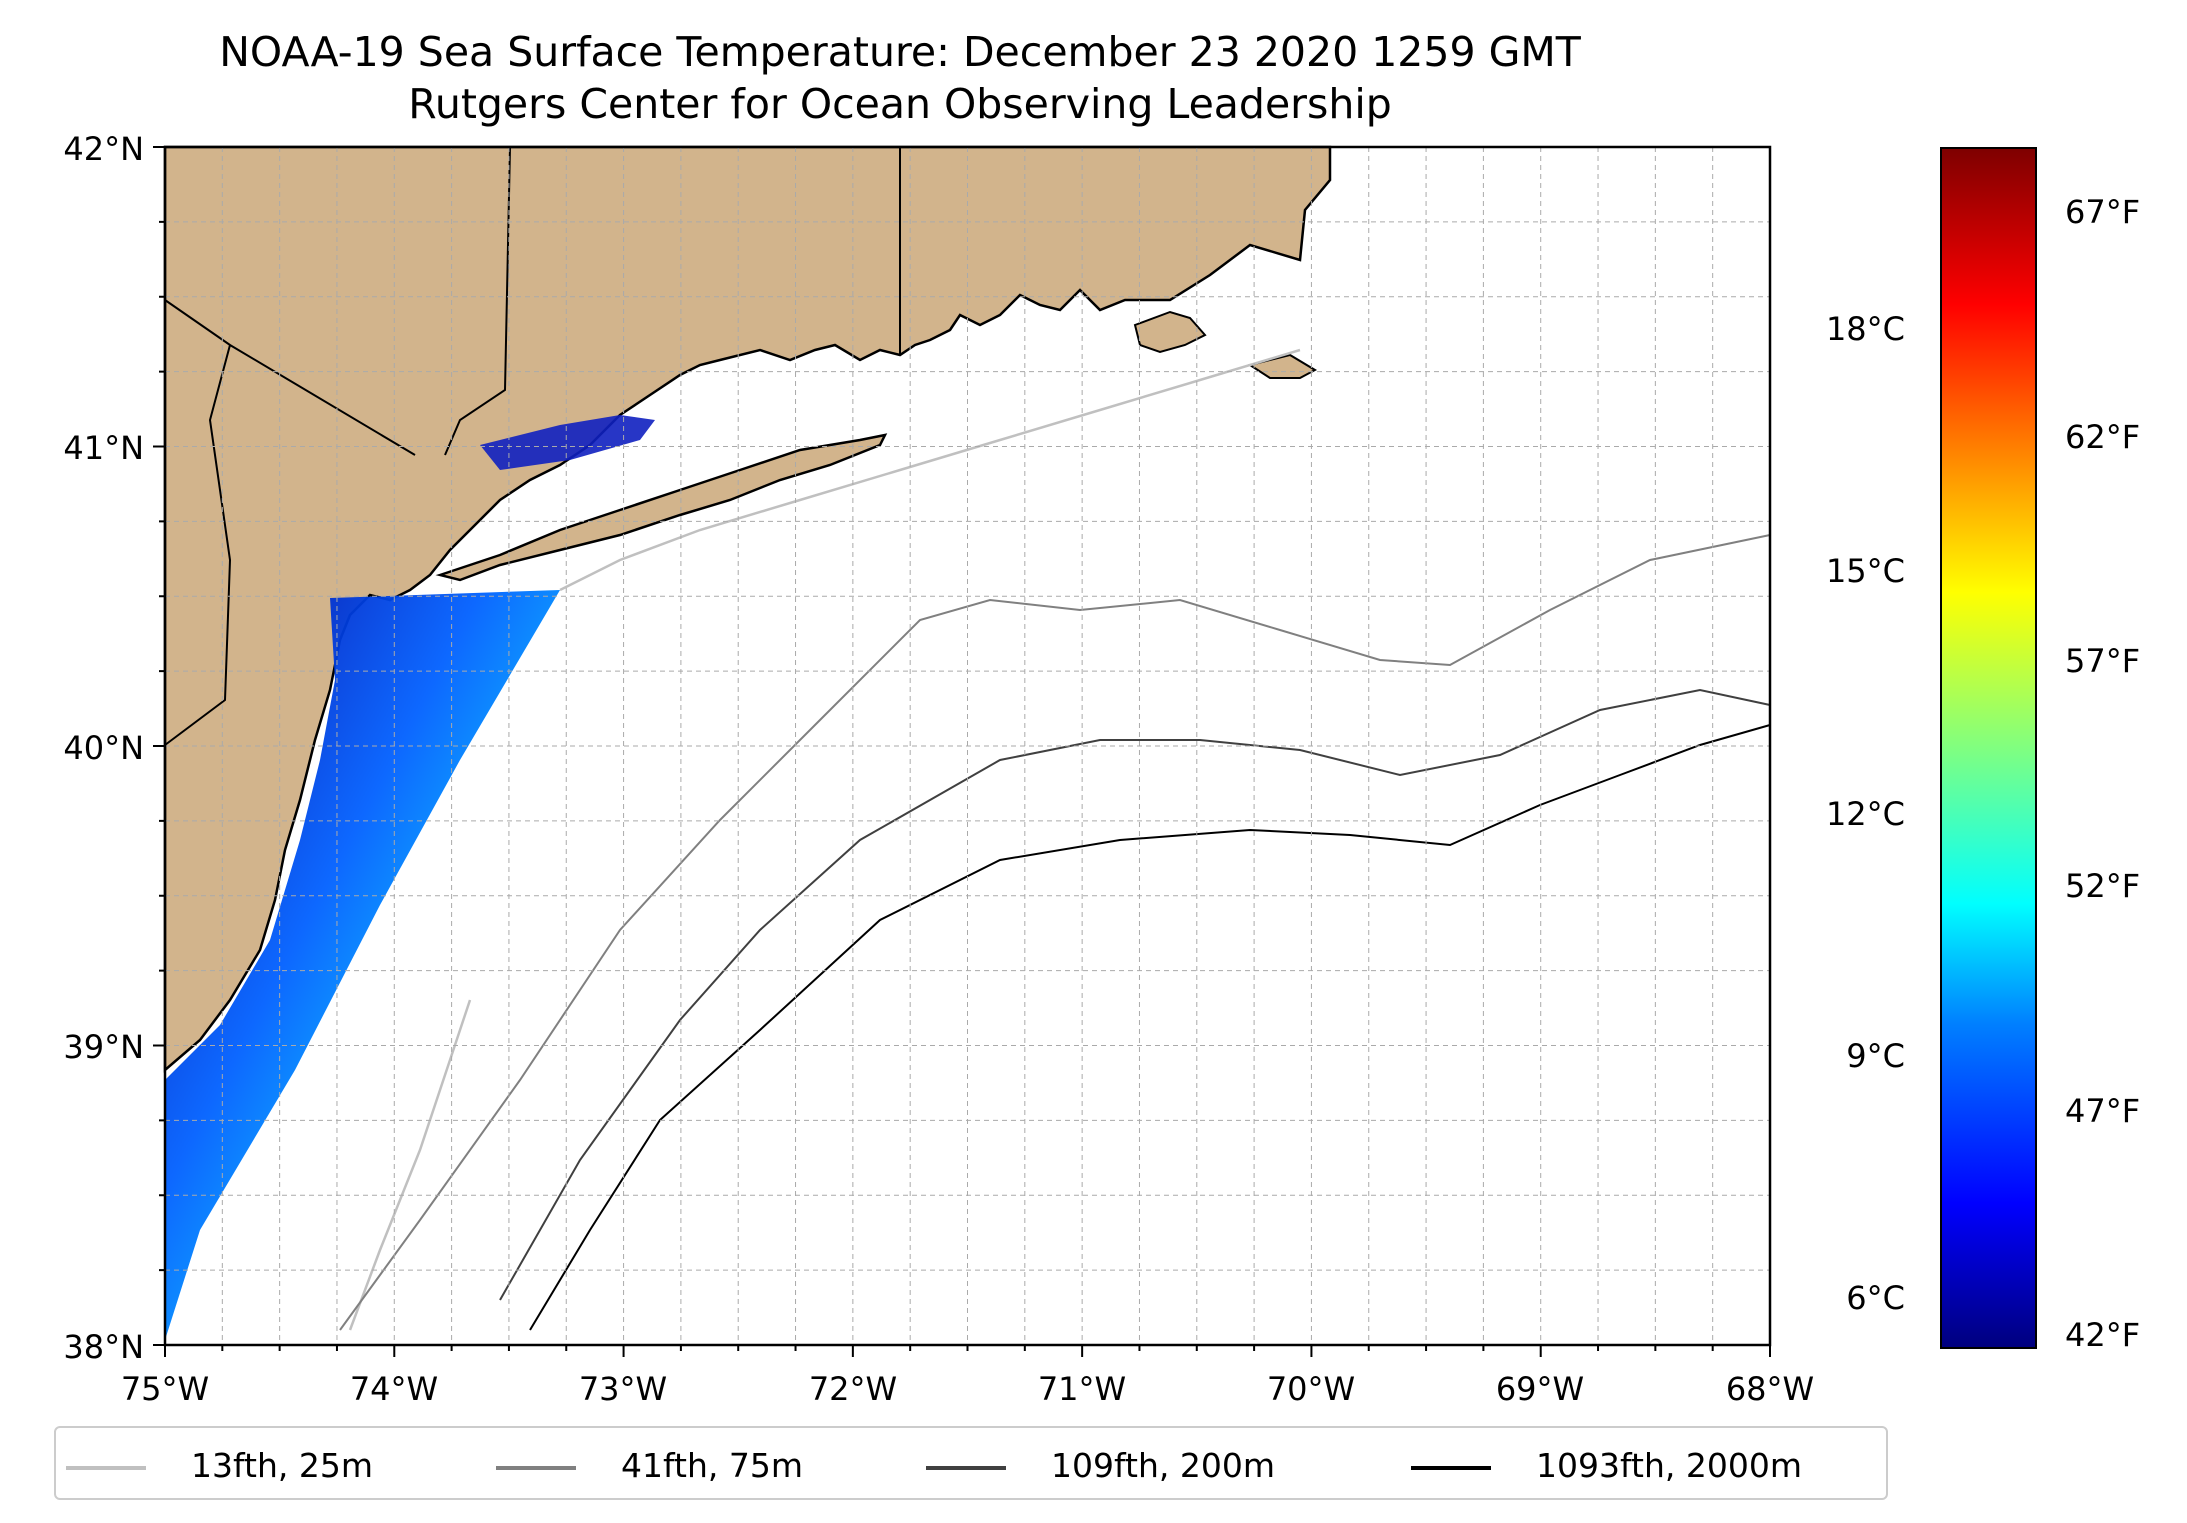 The height and width of the screenshot is (1523, 2187). I want to click on colorbar-label-f: 52°F, so click(2103, 886).